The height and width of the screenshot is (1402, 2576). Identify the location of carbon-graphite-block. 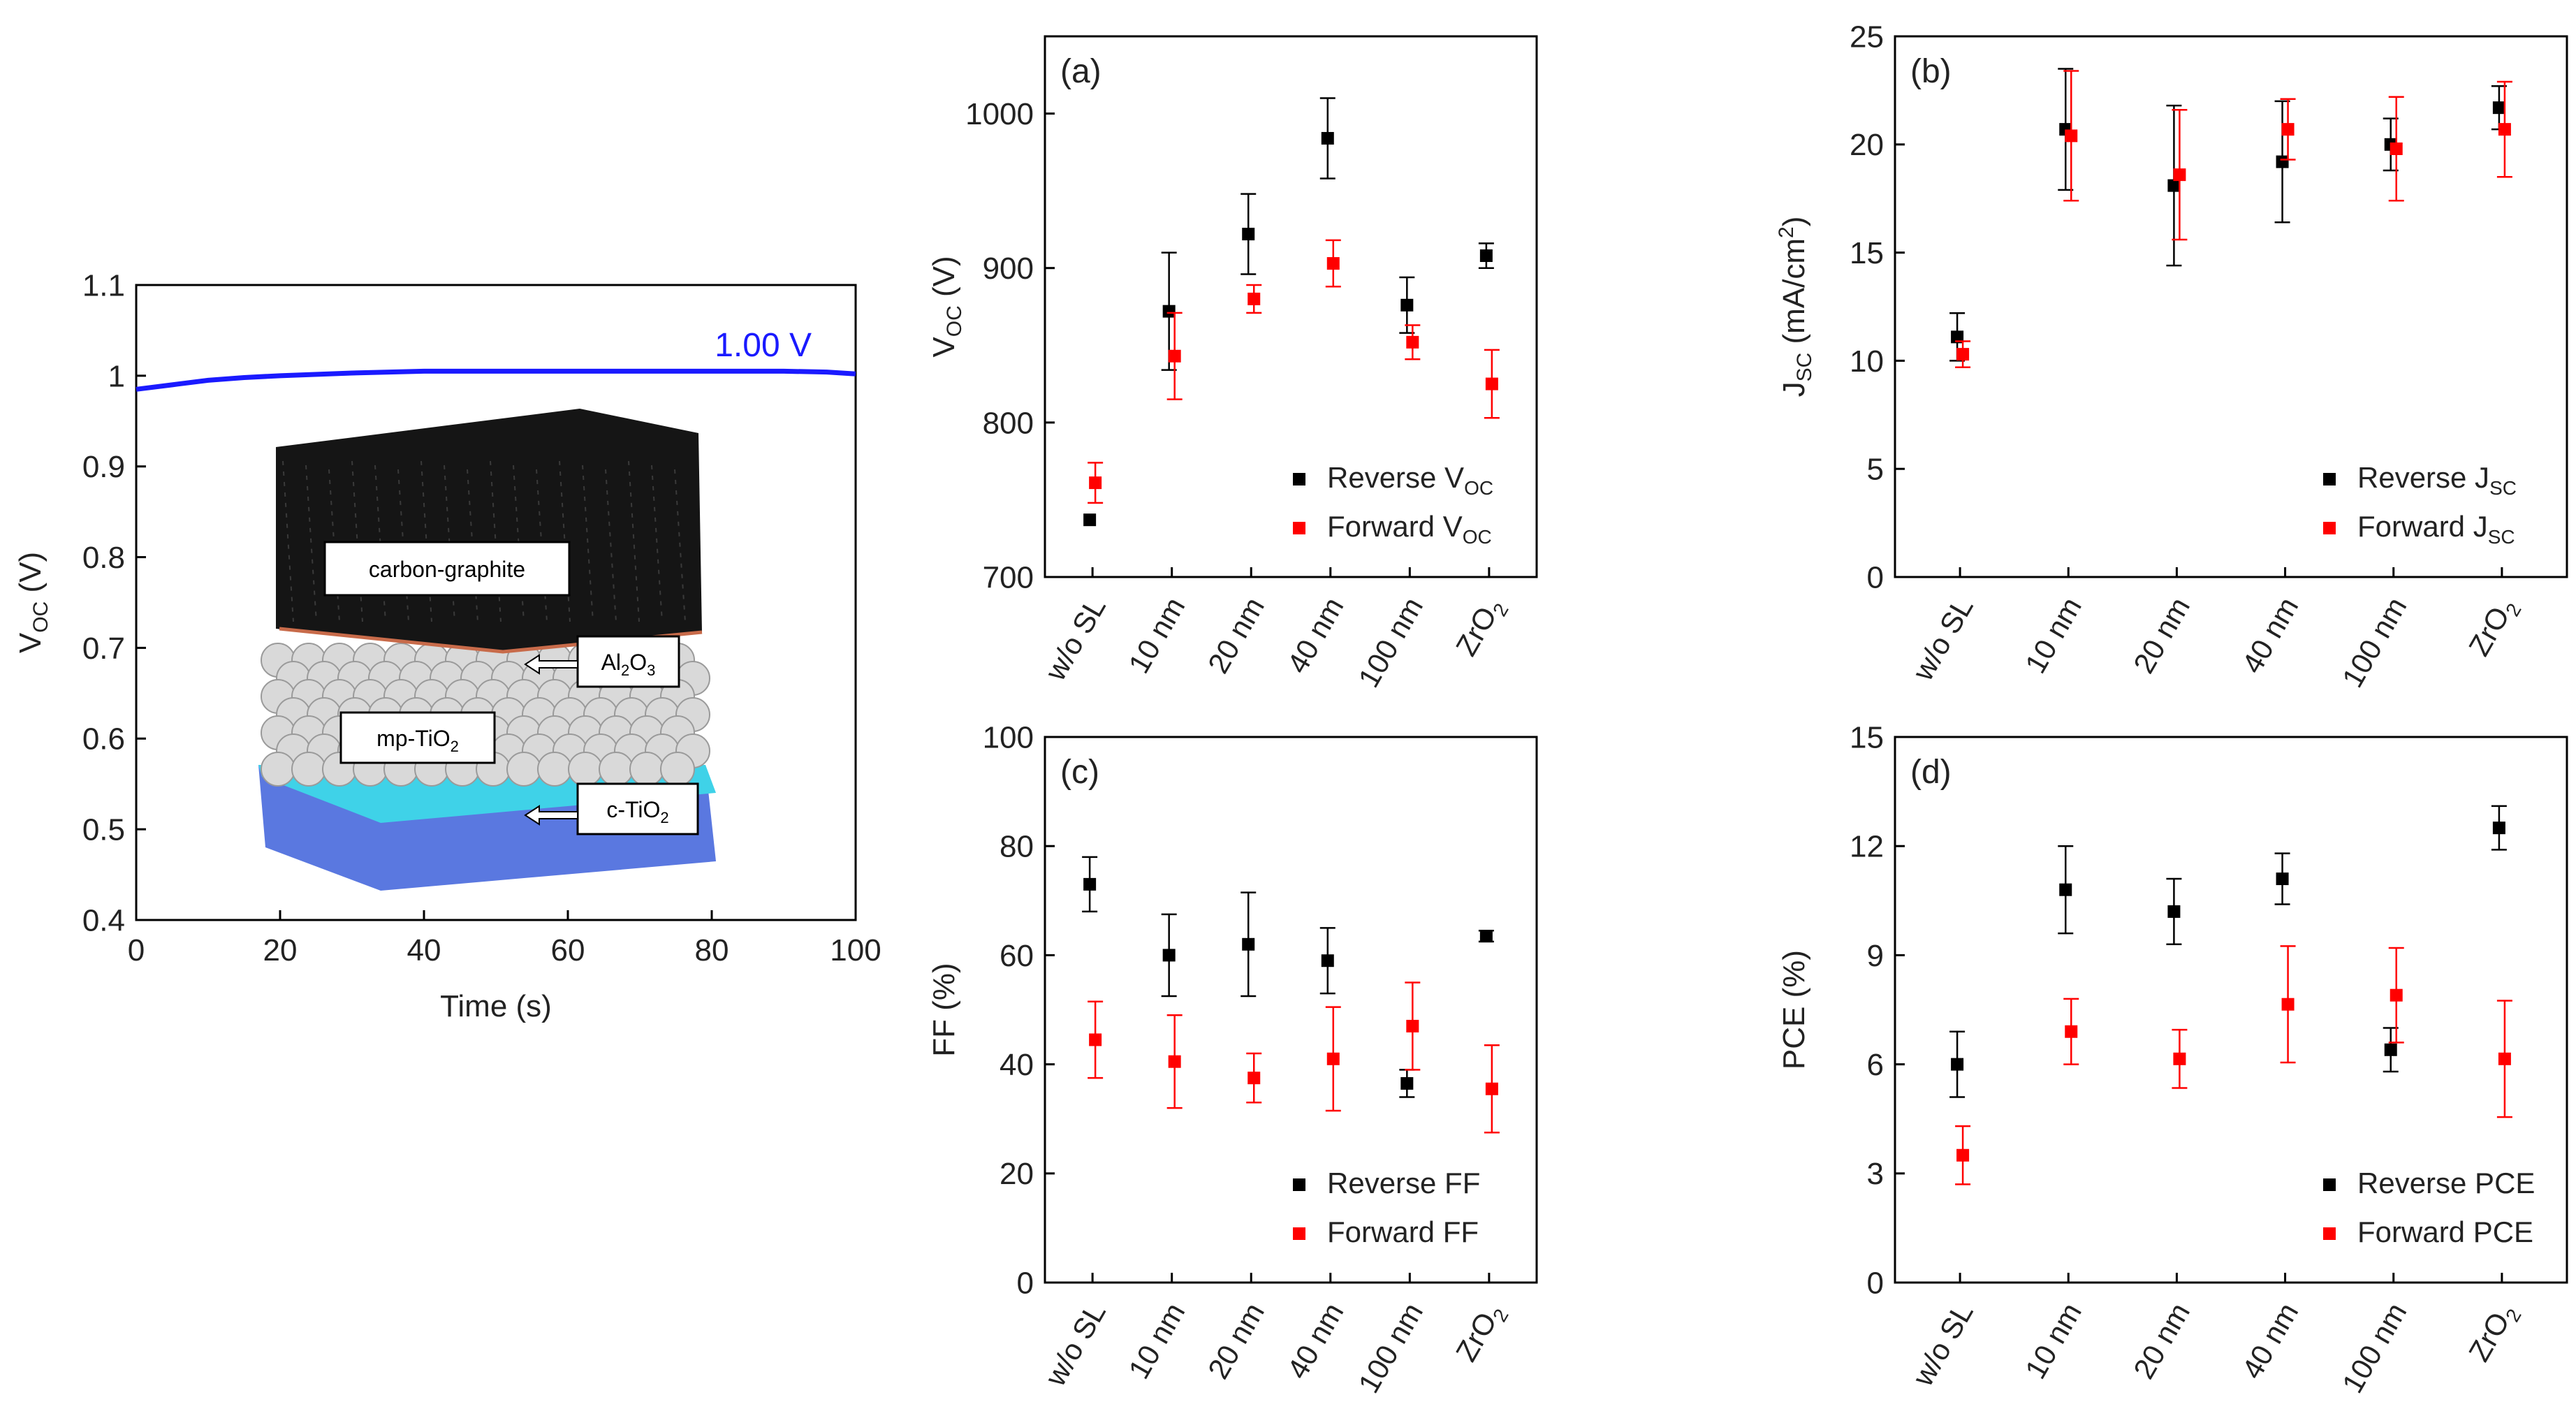
(489, 531).